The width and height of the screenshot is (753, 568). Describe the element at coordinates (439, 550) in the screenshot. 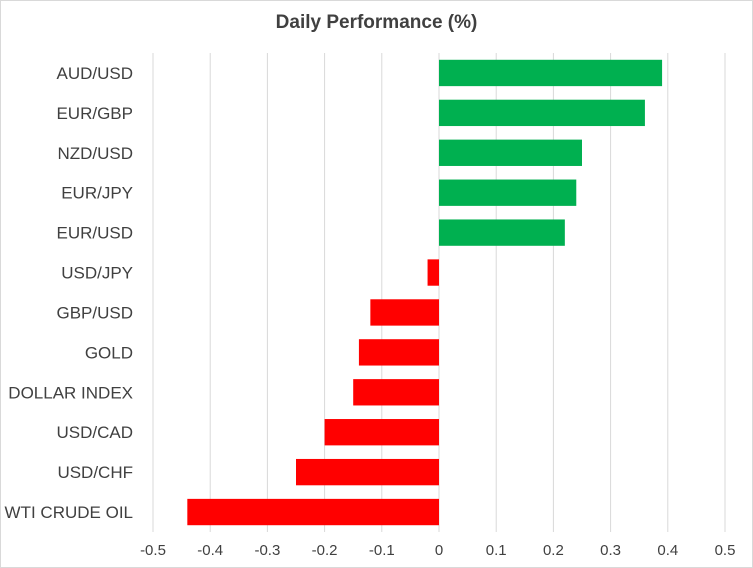

I see `x-tick-label: 0` at that location.